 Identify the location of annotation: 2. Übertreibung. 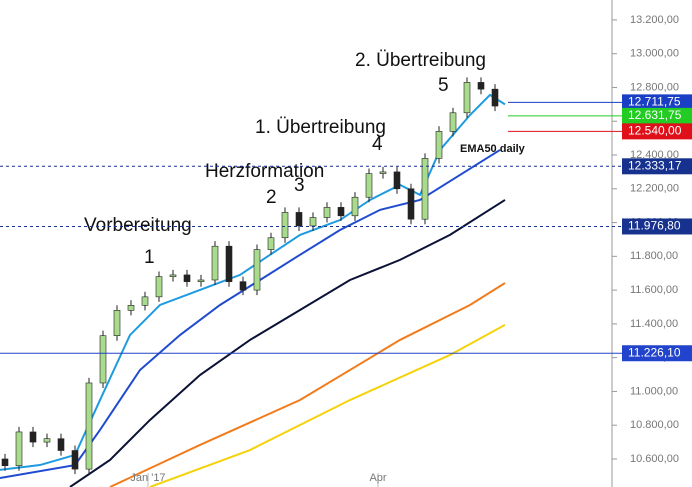
(420, 60).